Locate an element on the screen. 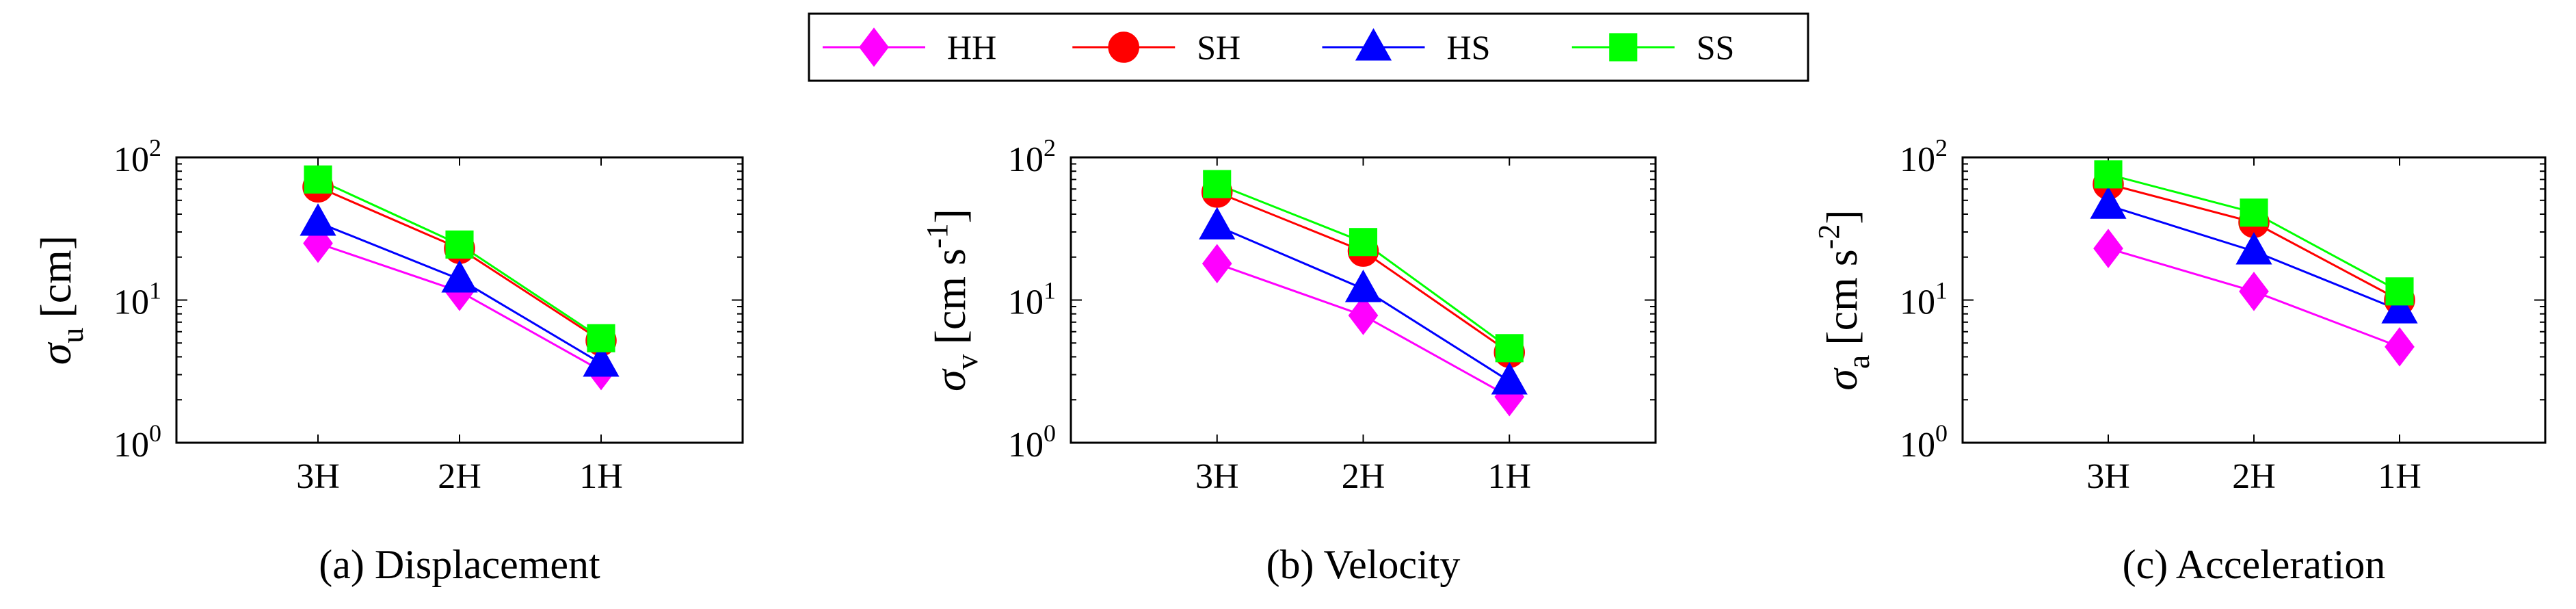  panel-caption: (a) Displacement is located at coordinates (459, 564).